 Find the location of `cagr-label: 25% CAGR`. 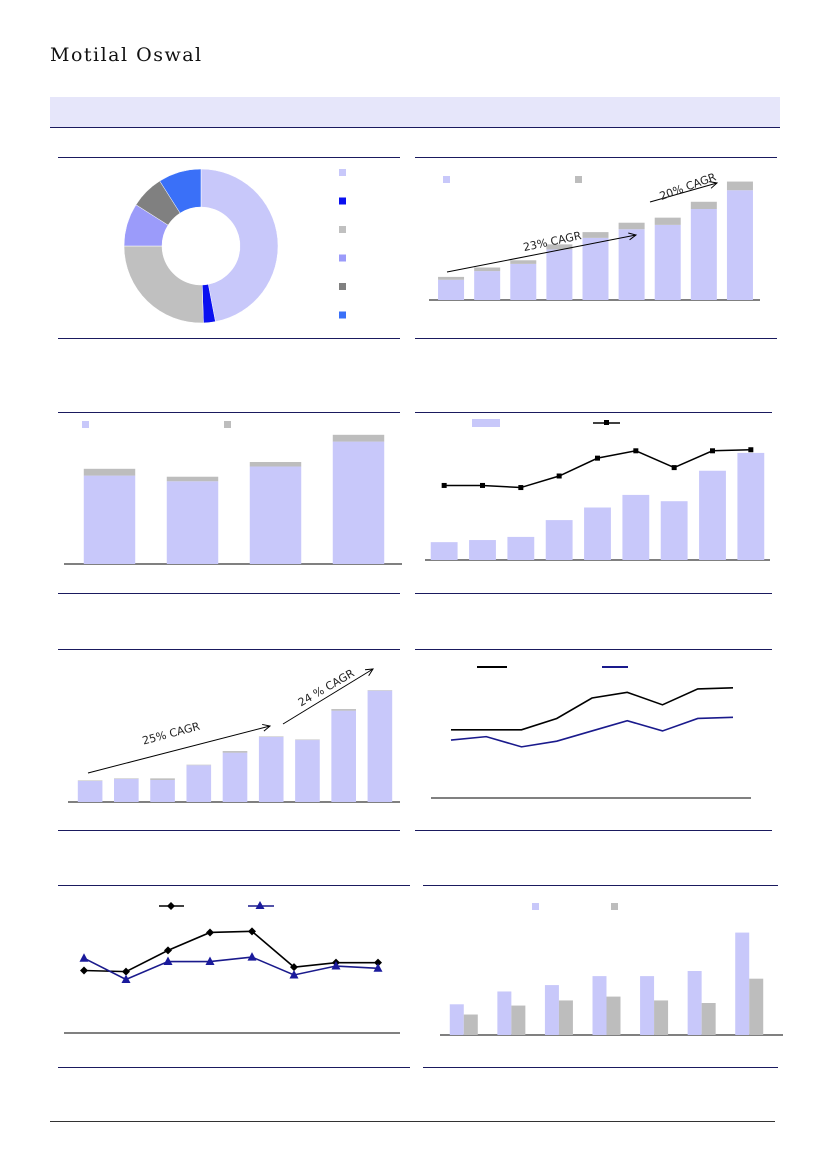

cagr-label: 25% CAGR is located at coordinates (171, 734).